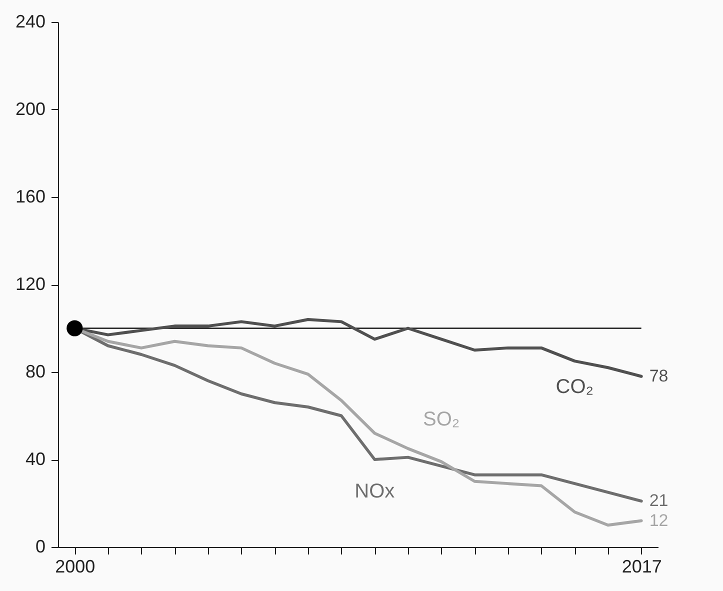 The image size is (723, 591). I want to click on data-label: 78, so click(658, 376).